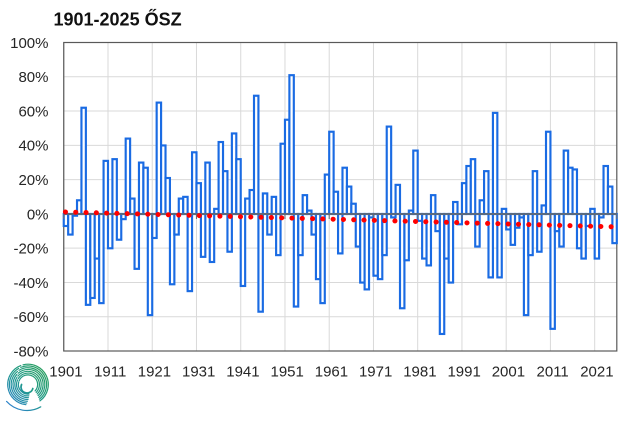  I want to click on svg-text: 2021, so click(596, 371).